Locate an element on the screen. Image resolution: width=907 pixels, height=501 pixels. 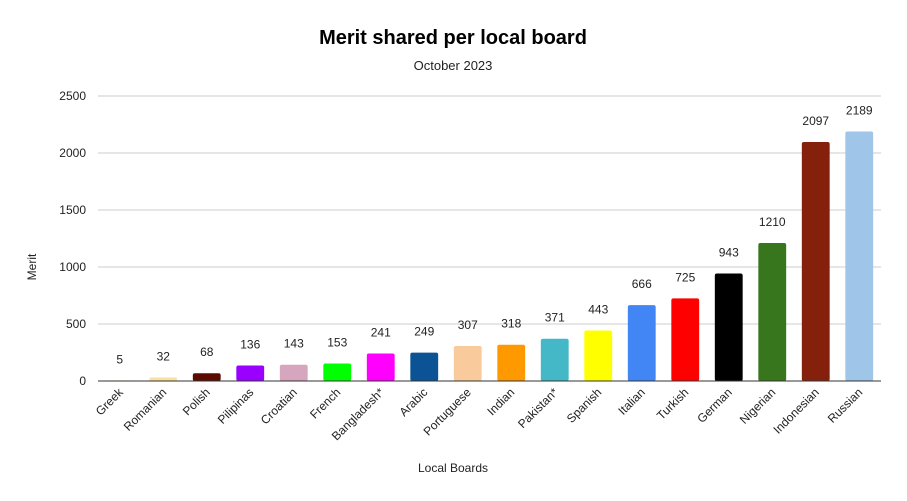
x-axis-label: Local Boards is located at coordinates (453, 468).